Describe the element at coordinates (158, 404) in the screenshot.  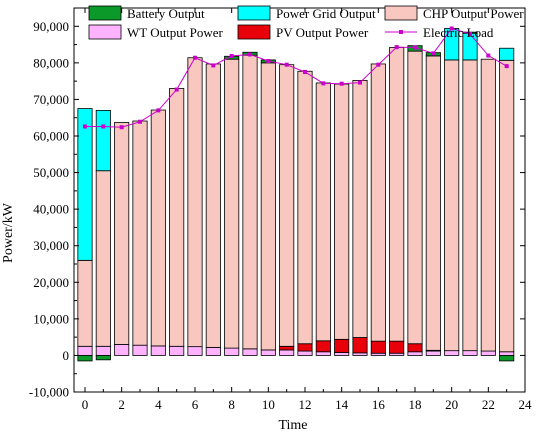
I see `x-tick-label: 4` at that location.